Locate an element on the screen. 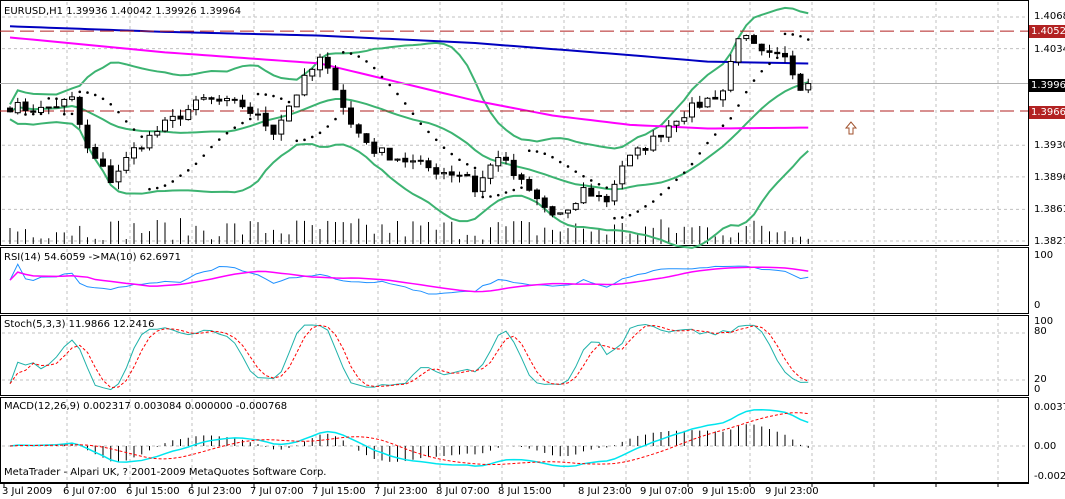 This screenshot has height=499, width=1065. stoch-tick: 0 is located at coordinates (1037, 389).